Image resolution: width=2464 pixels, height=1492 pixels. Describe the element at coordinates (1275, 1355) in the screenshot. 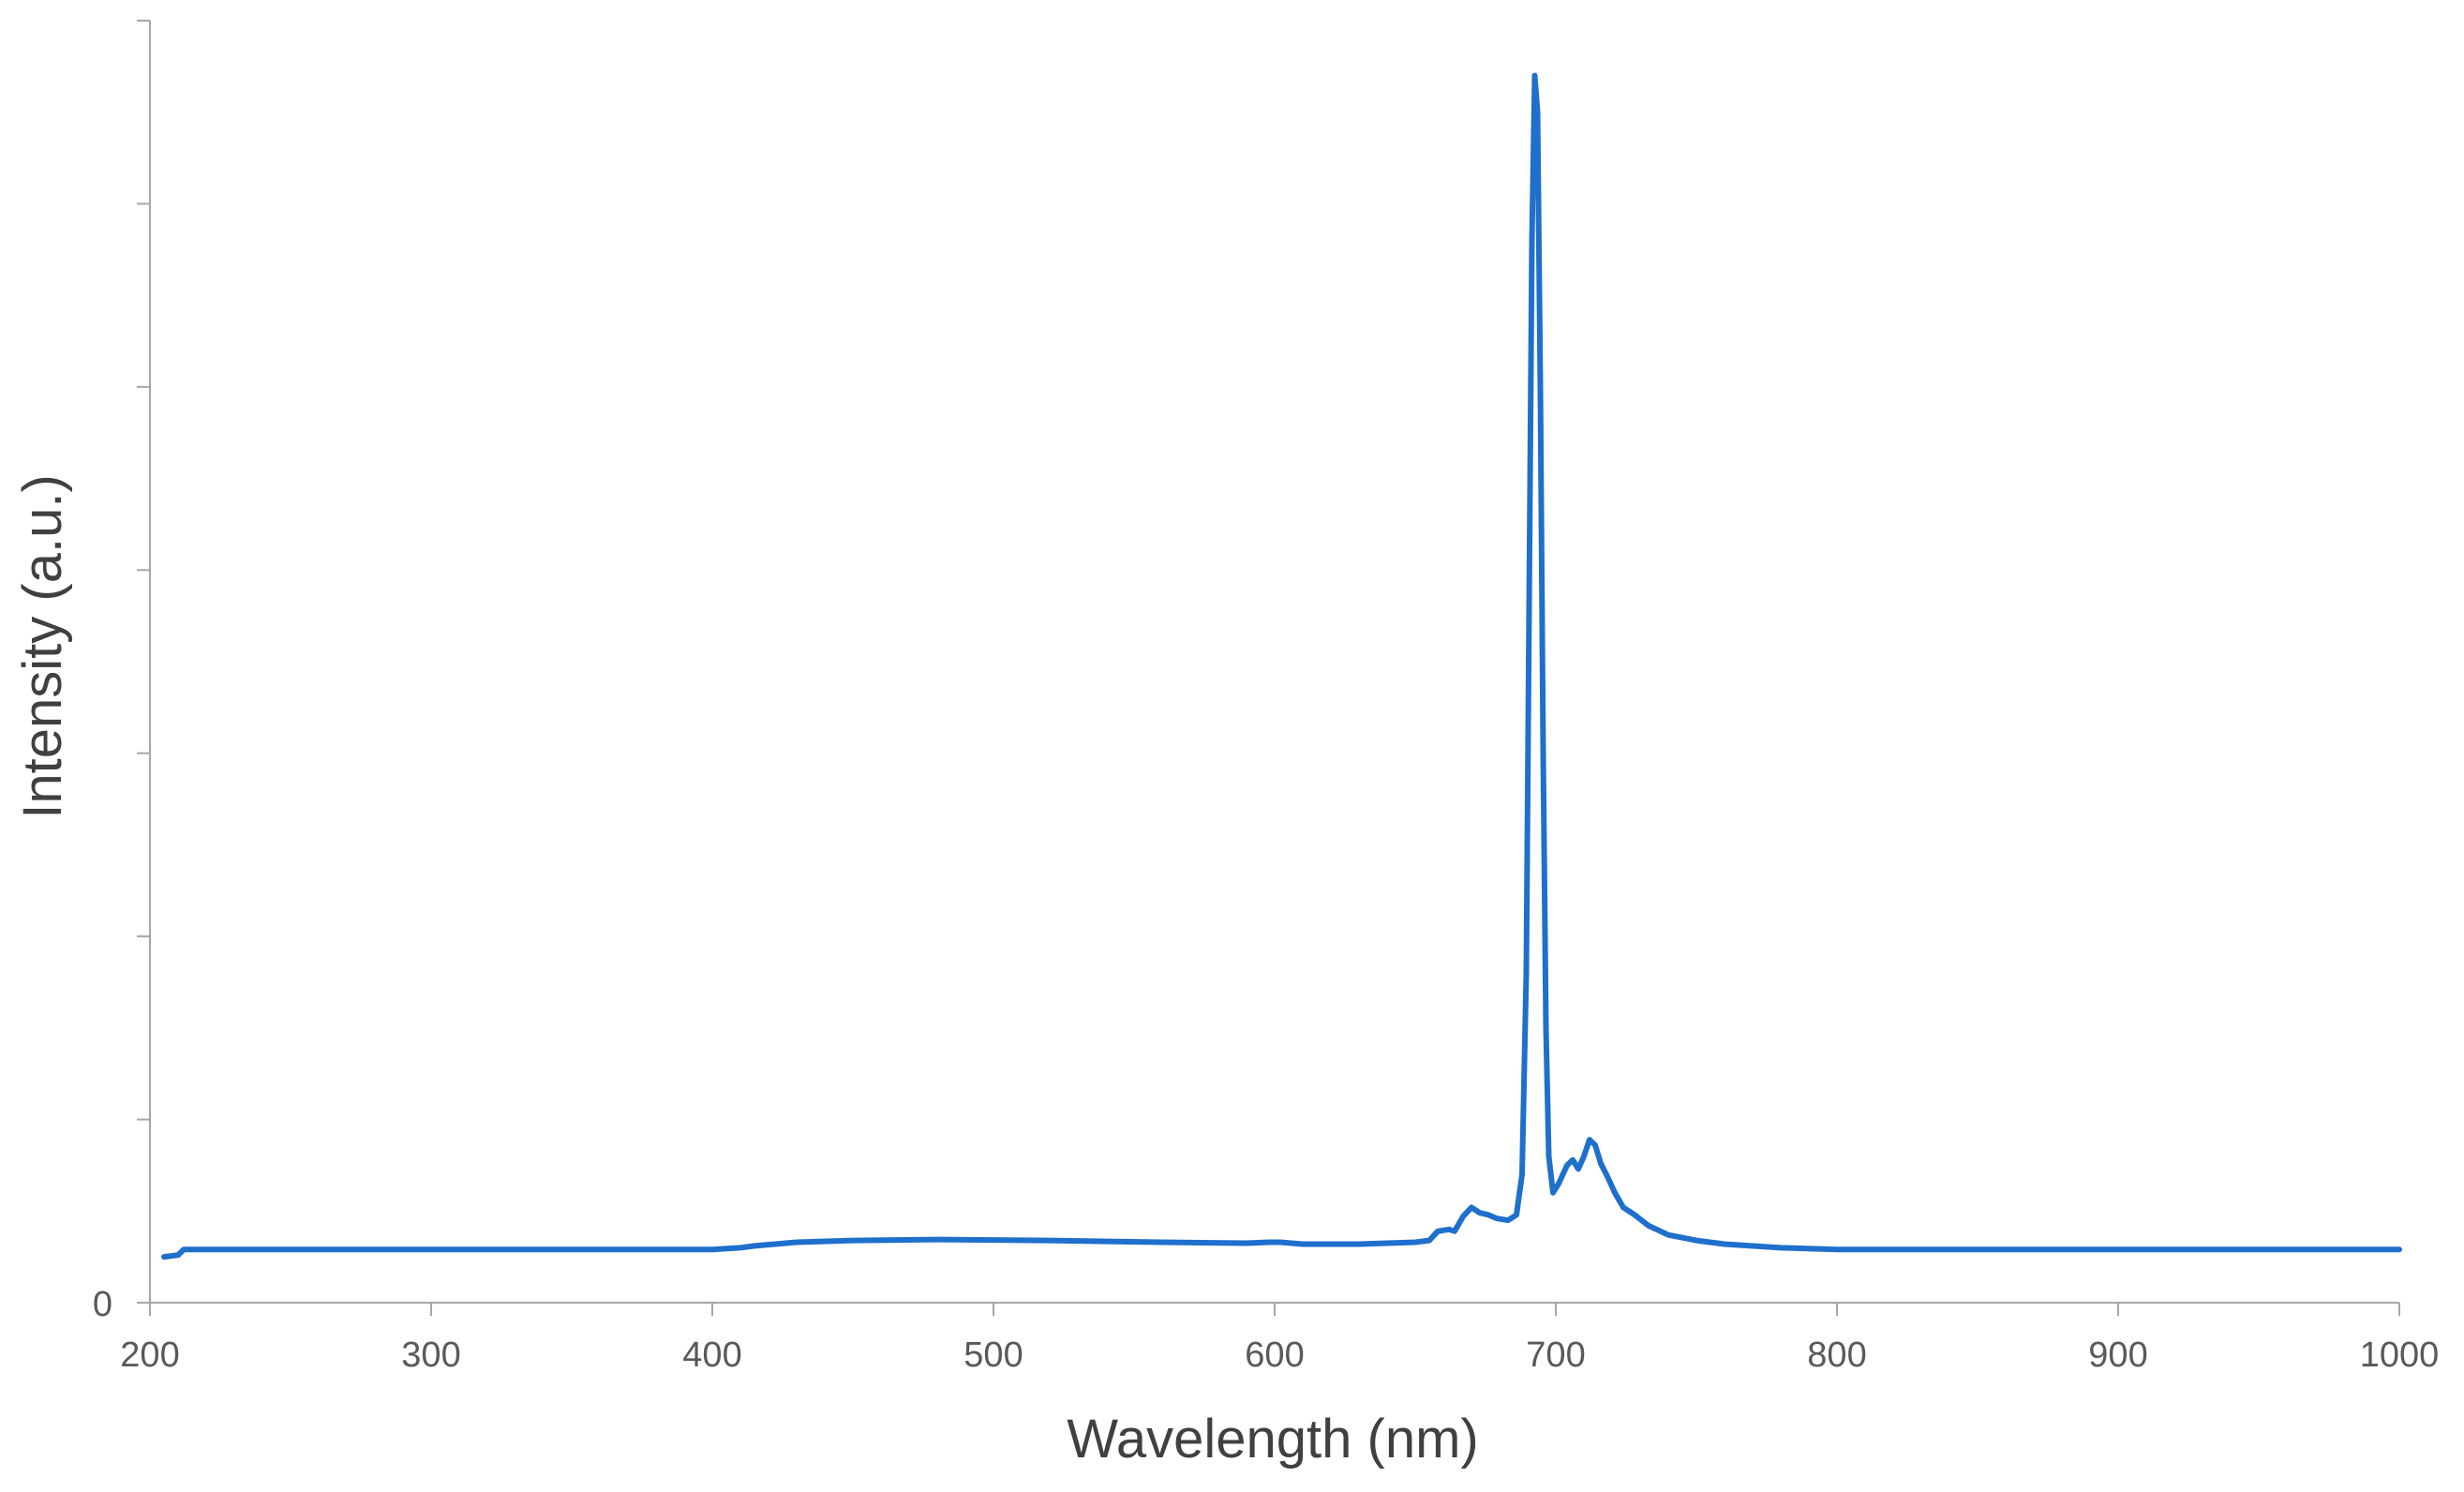

I see `x-tick-label: 600` at that location.